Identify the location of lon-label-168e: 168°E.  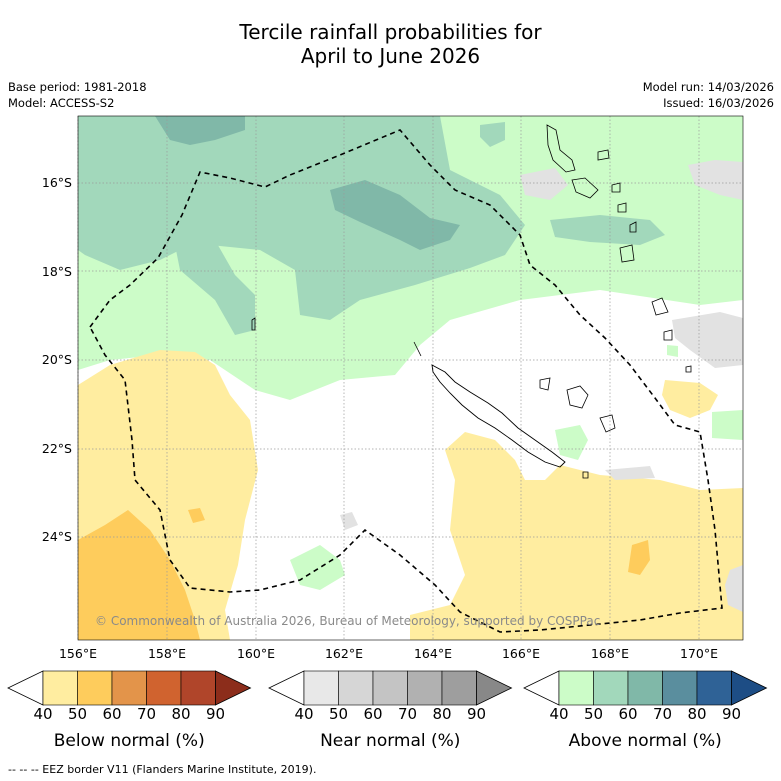
(609, 653).